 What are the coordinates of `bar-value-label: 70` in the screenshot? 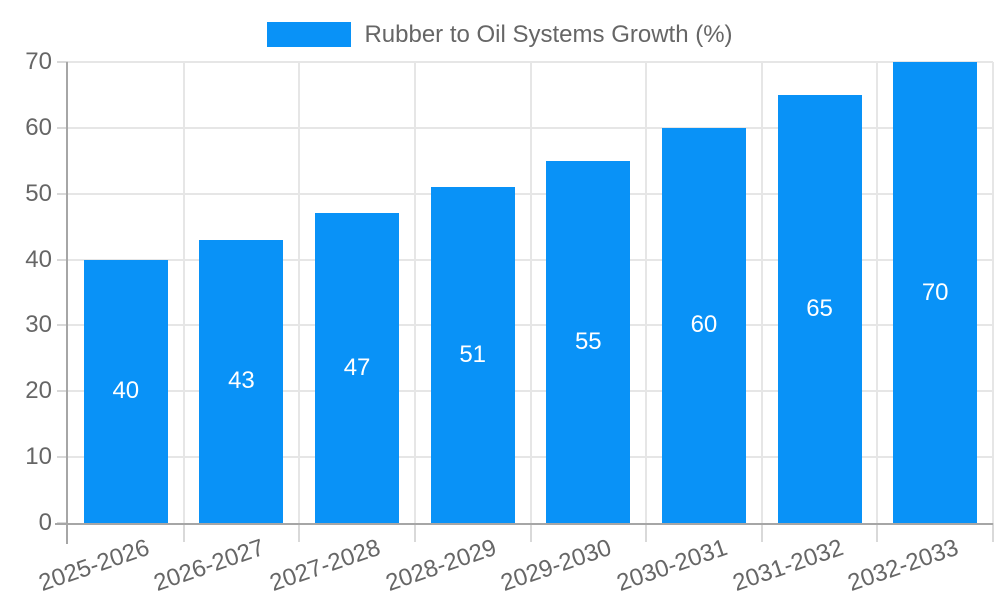 It's located at (935, 292).